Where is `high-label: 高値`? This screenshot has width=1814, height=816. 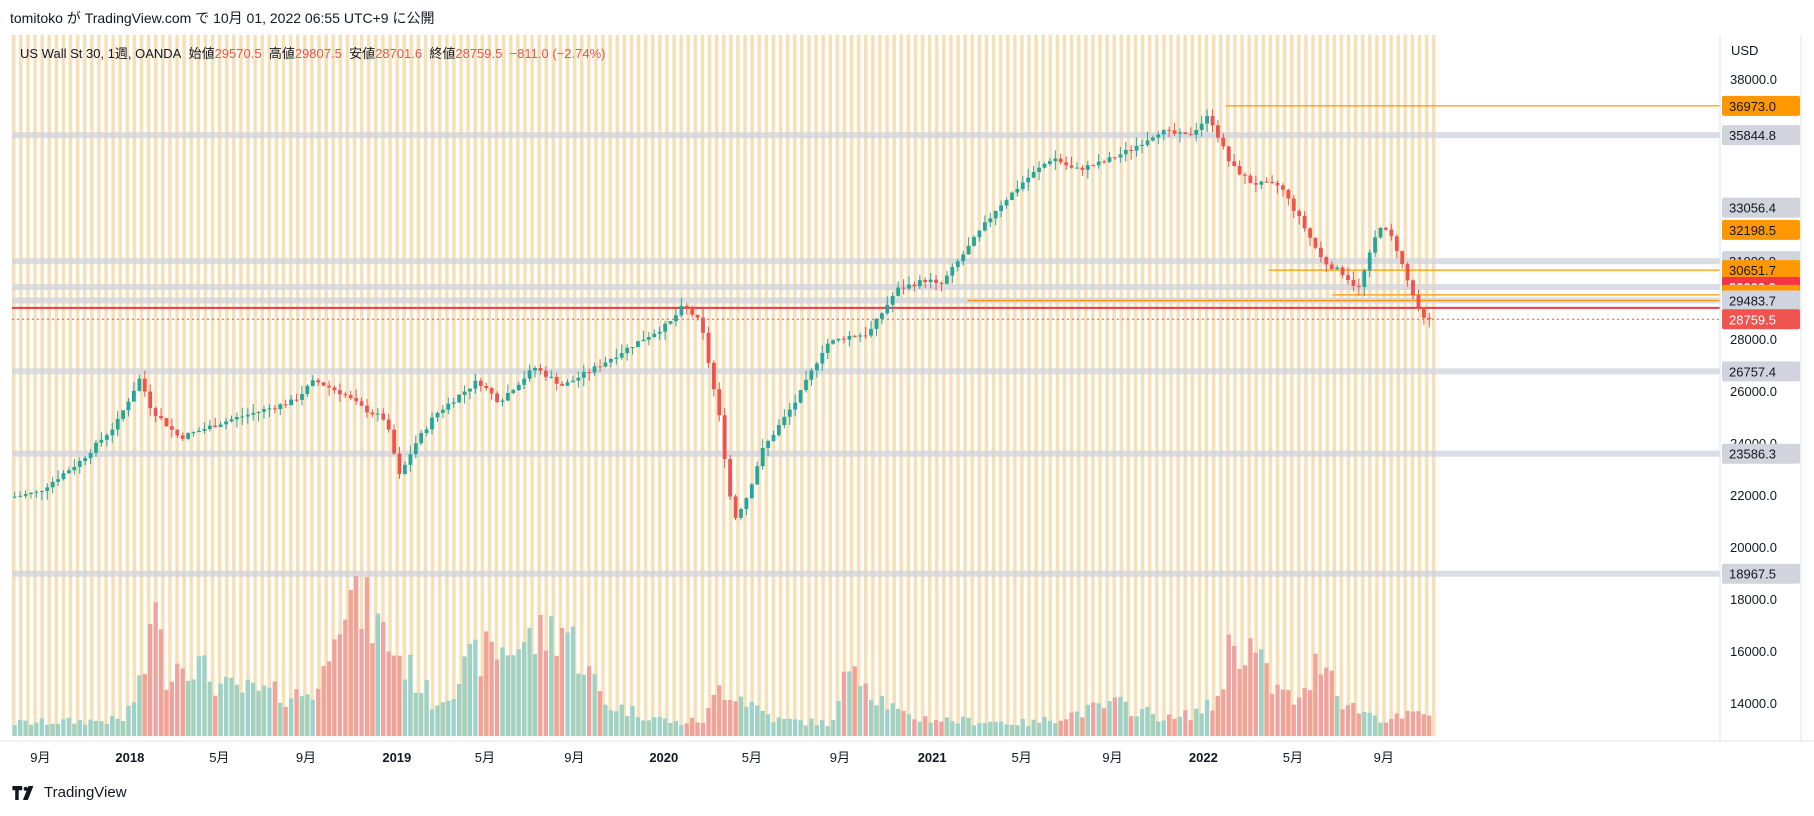
high-label: 高値 is located at coordinates (281, 53).